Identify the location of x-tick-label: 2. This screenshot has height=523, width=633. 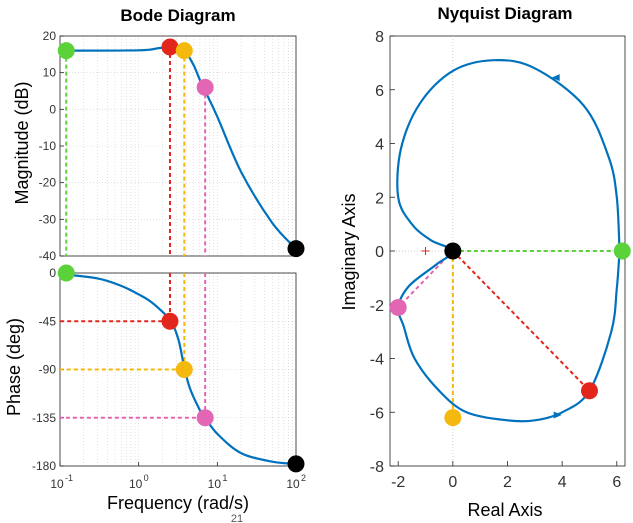
(507, 482).